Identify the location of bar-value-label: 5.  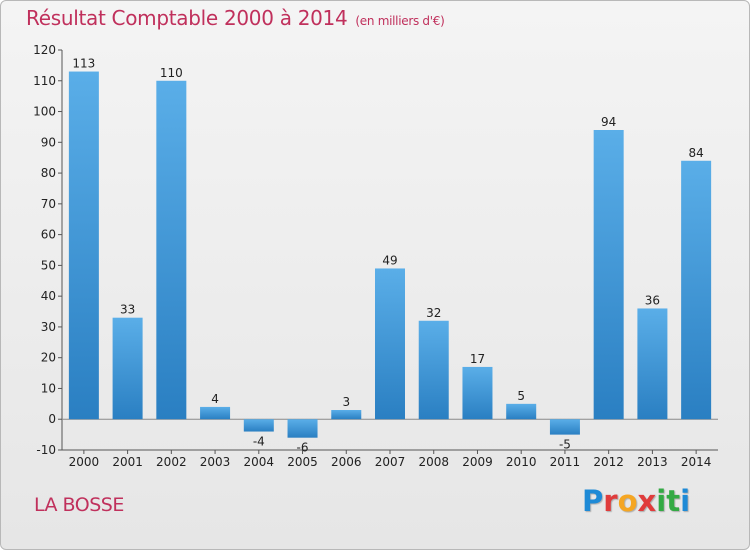
(521, 396).